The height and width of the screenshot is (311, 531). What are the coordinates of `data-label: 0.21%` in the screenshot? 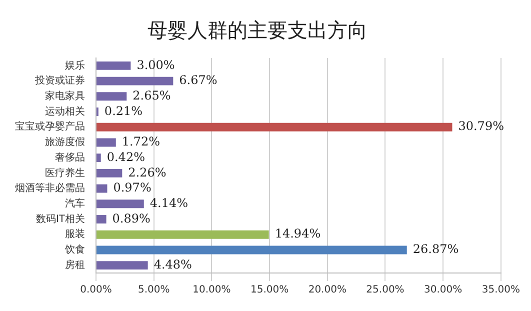 It's located at (123, 111).